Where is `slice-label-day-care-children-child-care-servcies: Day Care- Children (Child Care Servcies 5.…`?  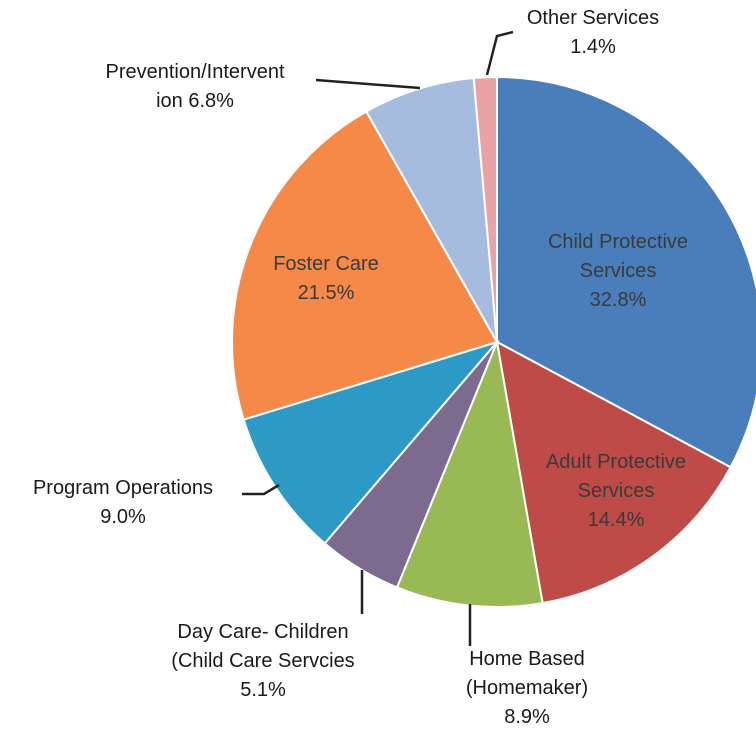
slice-label-day-care-children-child-care-servcies: Day Care- Children (Child Care Servcies 5.… is located at coordinates (262, 661).